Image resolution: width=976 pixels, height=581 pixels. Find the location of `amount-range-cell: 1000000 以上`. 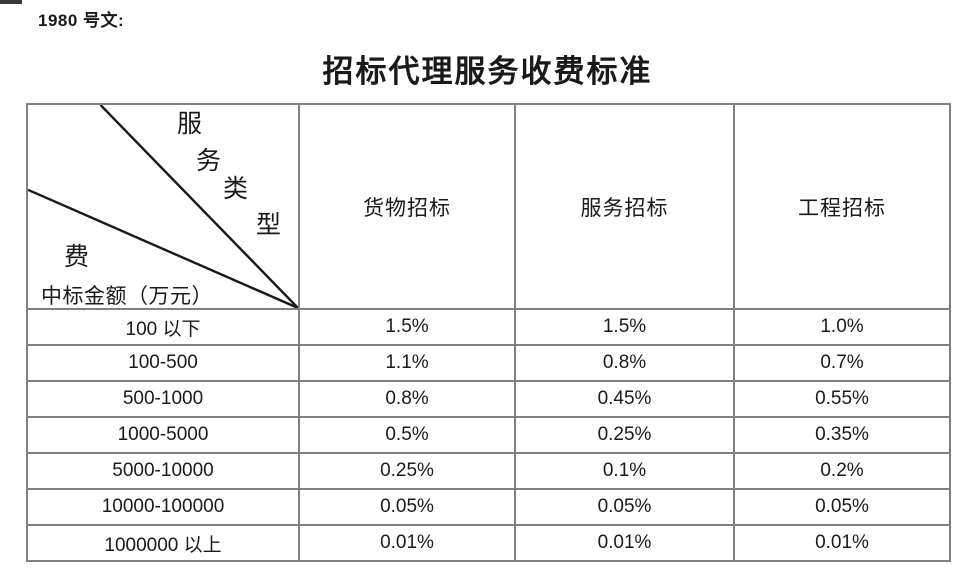

amount-range-cell: 1000000 以上 is located at coordinates (163, 543).